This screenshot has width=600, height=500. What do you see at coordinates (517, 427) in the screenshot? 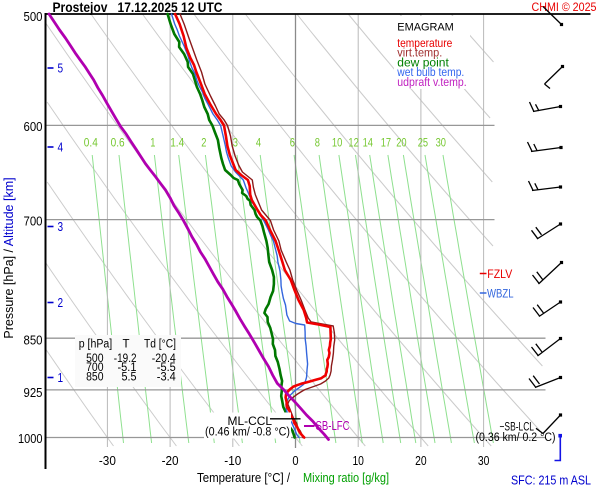
I see `svg-text: −SB-LCL` at bounding box center [517, 427].